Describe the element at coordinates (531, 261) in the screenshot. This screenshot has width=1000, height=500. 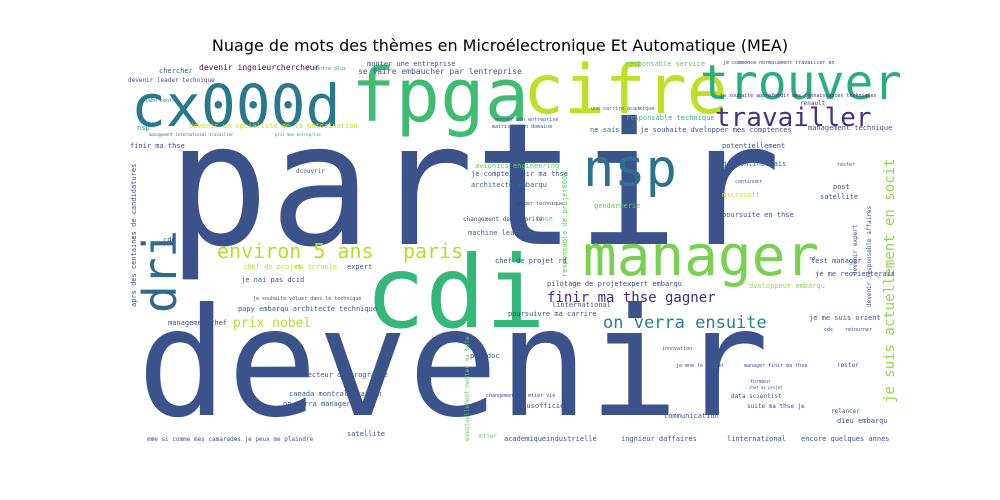
I see `cloud-word: chef de projet rd` at that location.